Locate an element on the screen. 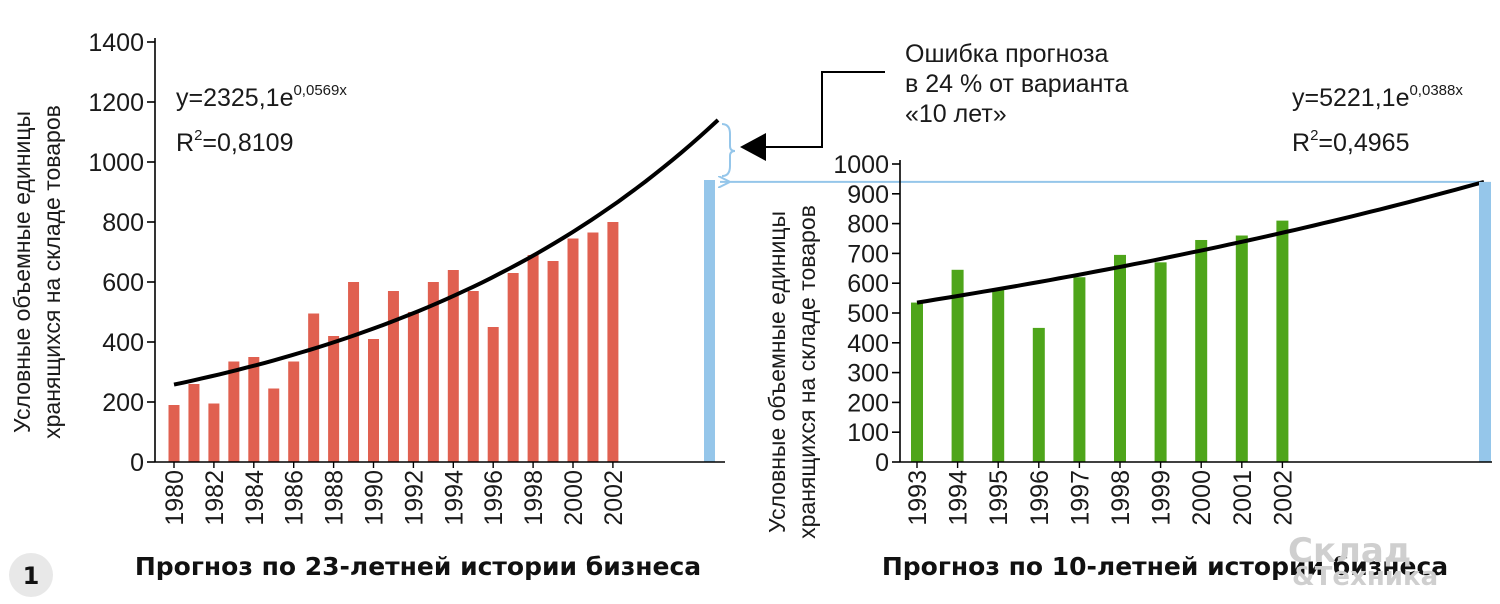 The image size is (1500, 604). left-chart-title: Прогноз по 23-летней истории бизнеса is located at coordinates (418, 566).